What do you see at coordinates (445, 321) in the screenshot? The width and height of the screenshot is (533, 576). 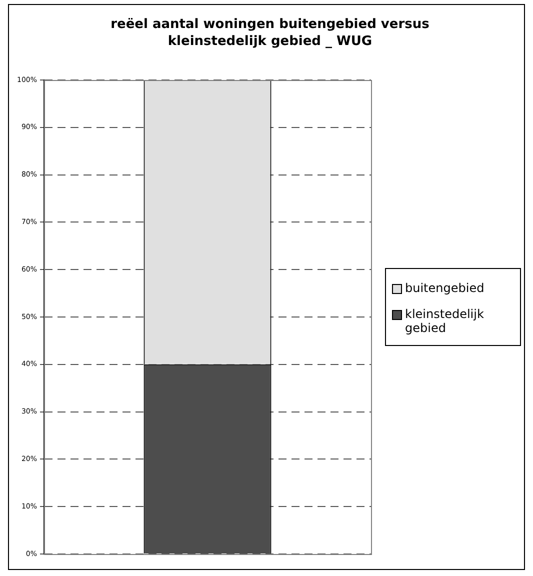 I see `legend-label: kleinstedelijk gebied` at bounding box center [445, 321].